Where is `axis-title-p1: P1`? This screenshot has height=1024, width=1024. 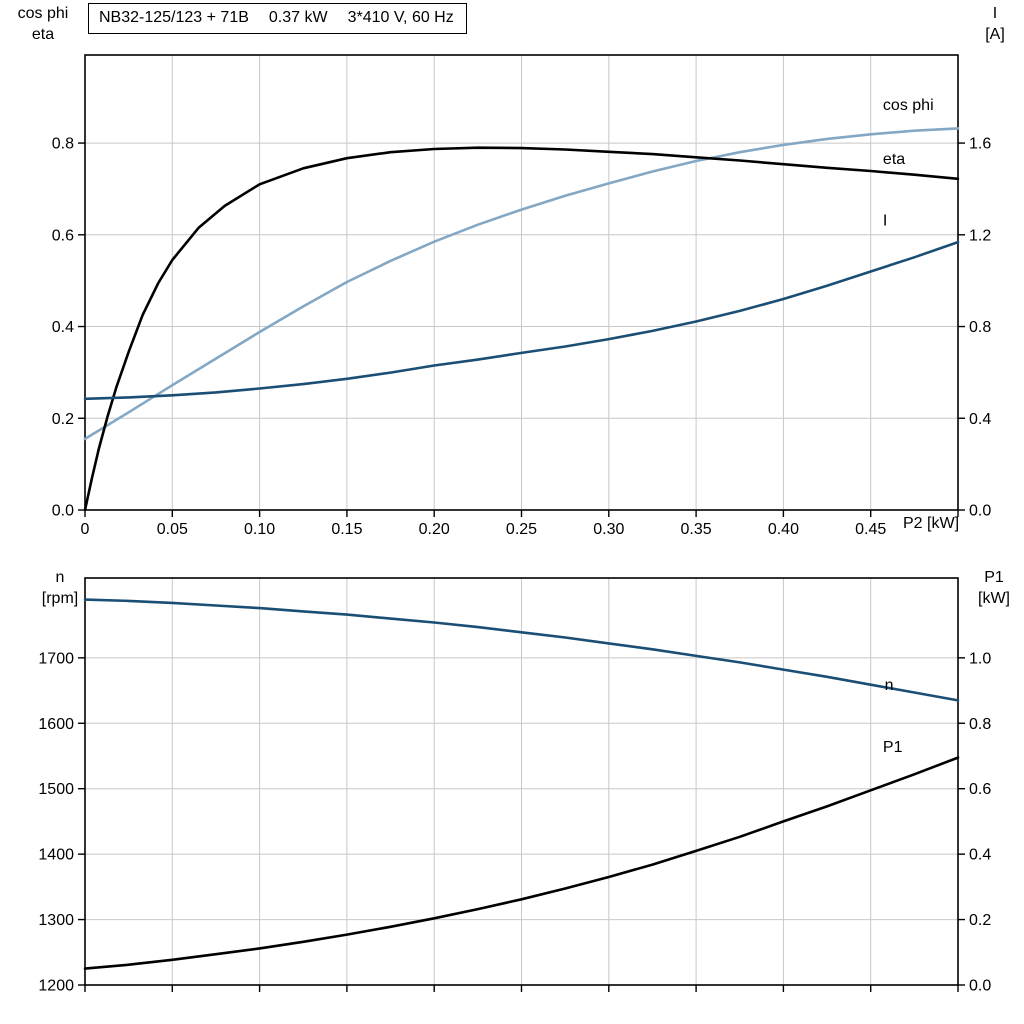 axis-title-p1: P1 is located at coordinates (994, 577).